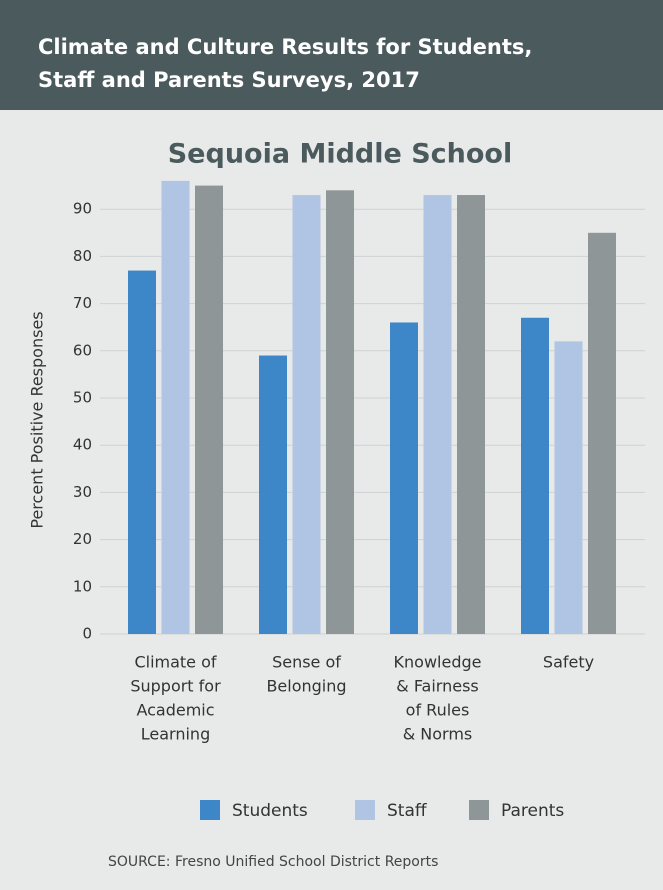  I want to click on y-tick-label: 90, so click(82, 209).